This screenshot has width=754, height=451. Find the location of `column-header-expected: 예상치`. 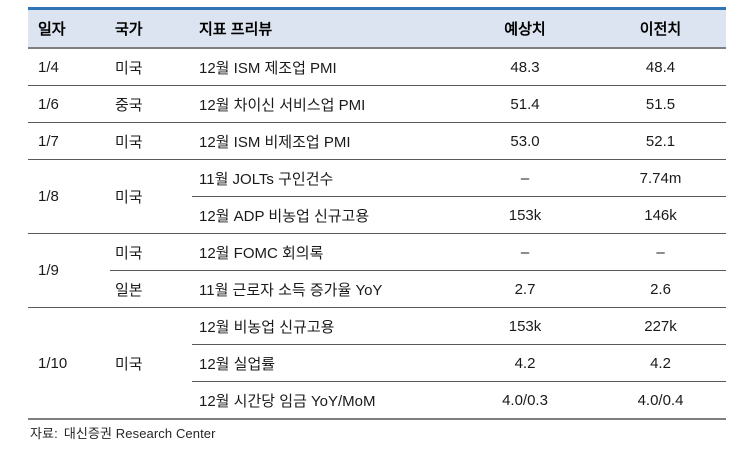

column-header-expected: 예상치 is located at coordinates (525, 28).